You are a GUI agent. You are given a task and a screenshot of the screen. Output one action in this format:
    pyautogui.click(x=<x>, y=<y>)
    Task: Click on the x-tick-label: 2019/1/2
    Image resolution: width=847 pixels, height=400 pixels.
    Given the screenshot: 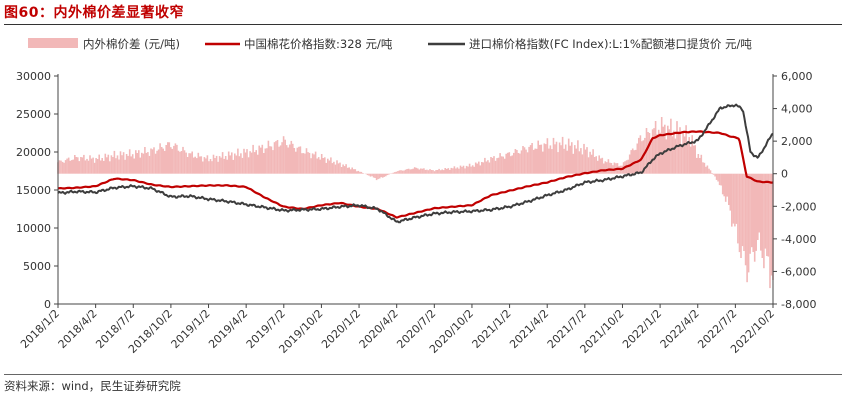 What is the action you would take?
    pyautogui.click(x=191, y=329)
    